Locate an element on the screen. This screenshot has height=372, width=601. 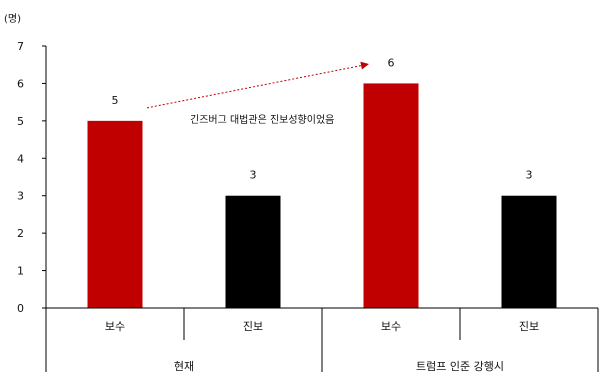
annotation-arrow is located at coordinates (257, 85).